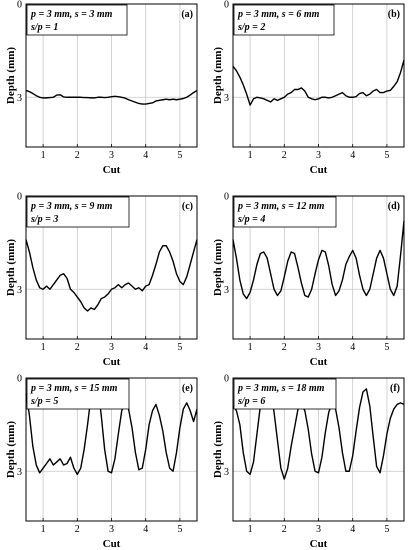  Describe the element at coordinates (395, 388) in the screenshot. I see `panel-label: (f)` at that location.